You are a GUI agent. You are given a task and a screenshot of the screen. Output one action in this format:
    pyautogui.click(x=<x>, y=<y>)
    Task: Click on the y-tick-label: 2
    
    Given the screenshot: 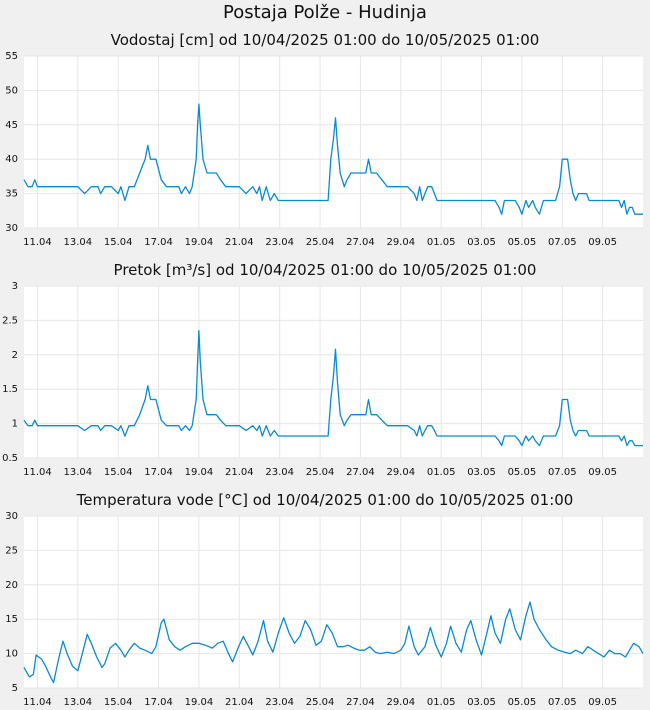 What is the action you would take?
    pyautogui.click(x=15, y=355)
    